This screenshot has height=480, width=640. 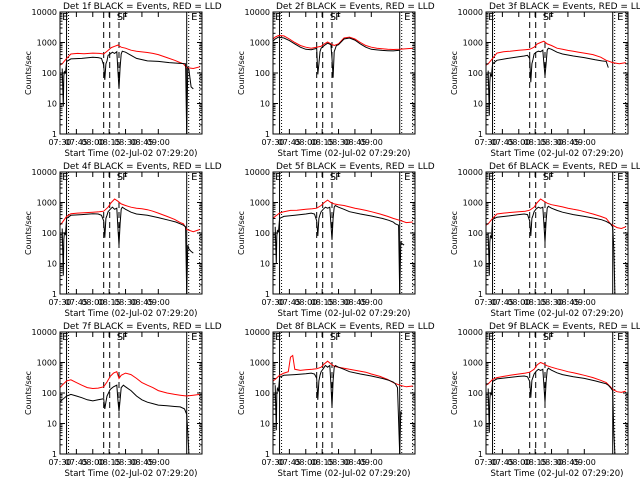 What do you see at coordinates (322, 462) in the screenshot?
I see `panel-8-xtick-label-4: 08:15` at bounding box center [322, 462].